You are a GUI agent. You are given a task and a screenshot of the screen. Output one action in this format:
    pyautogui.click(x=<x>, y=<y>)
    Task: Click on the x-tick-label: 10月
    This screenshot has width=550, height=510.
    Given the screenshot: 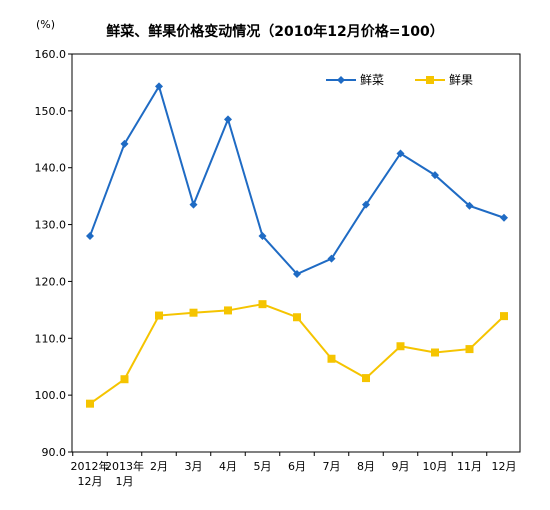 What is the action you would take?
    pyautogui.click(x=435, y=466)
    